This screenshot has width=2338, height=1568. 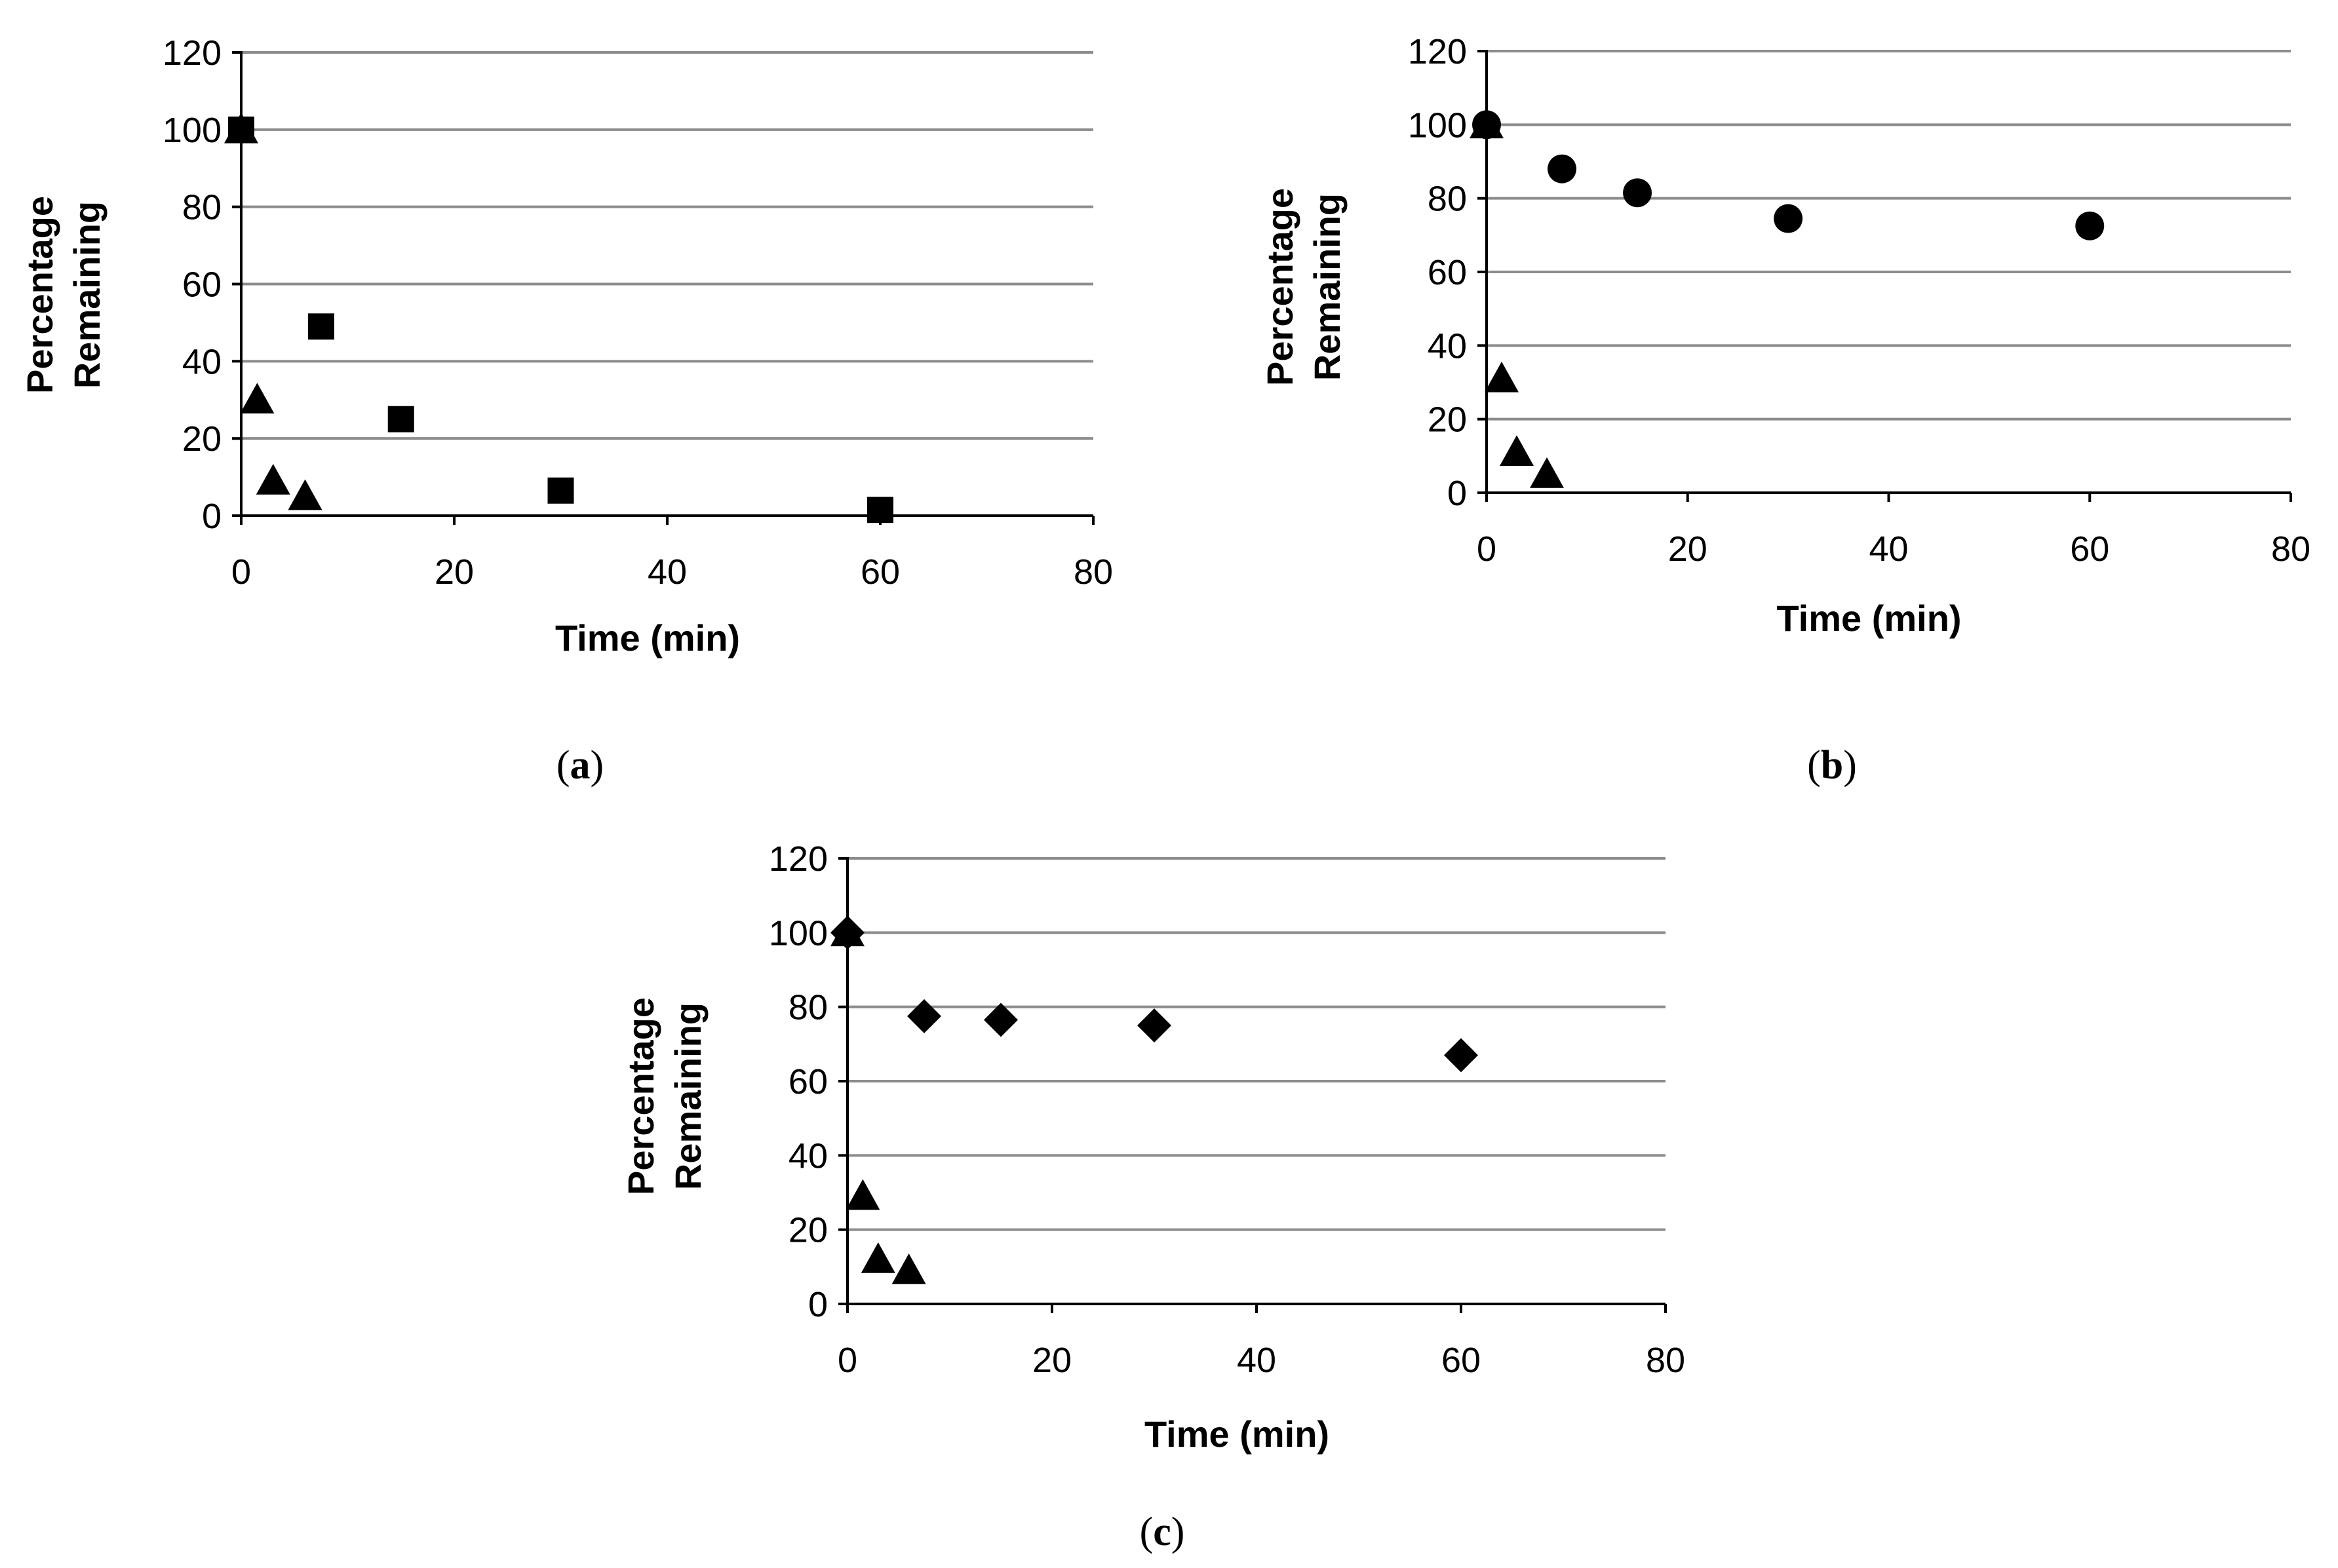 I want to click on panel-caption-letter: a, so click(x=580, y=766).